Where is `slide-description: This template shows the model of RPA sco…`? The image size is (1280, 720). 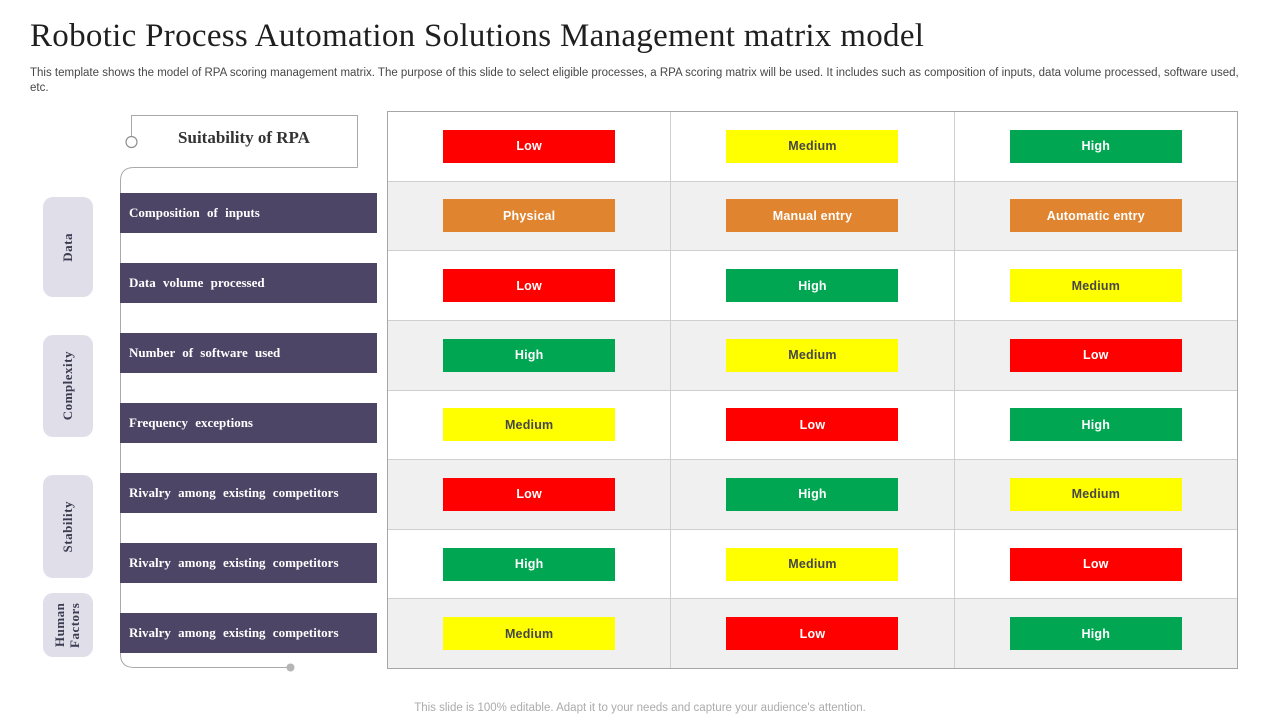 slide-description: This template shows the model of RPA sco… is located at coordinates (634, 81).